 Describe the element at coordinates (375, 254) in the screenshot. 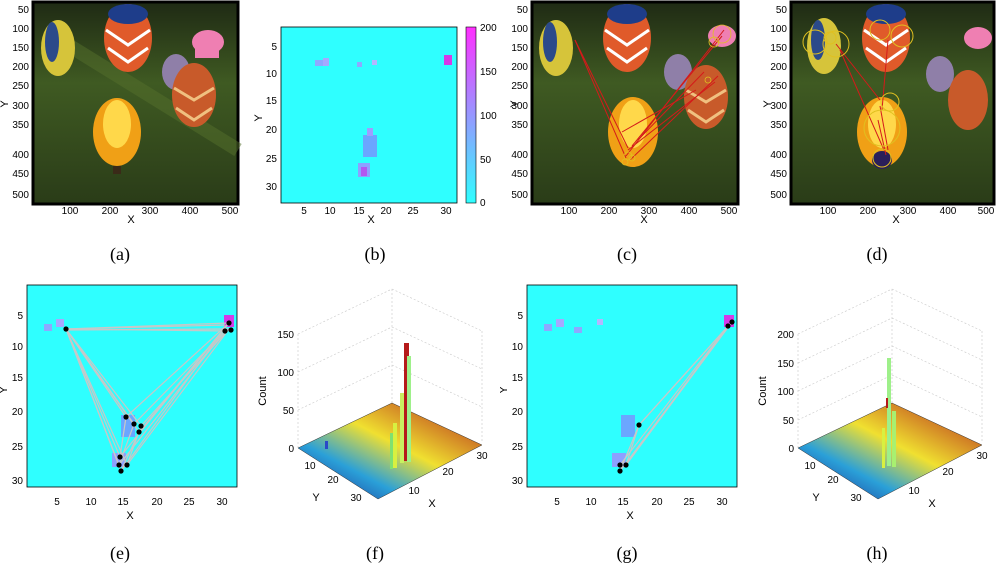

I see `caption-b: (b)` at that location.